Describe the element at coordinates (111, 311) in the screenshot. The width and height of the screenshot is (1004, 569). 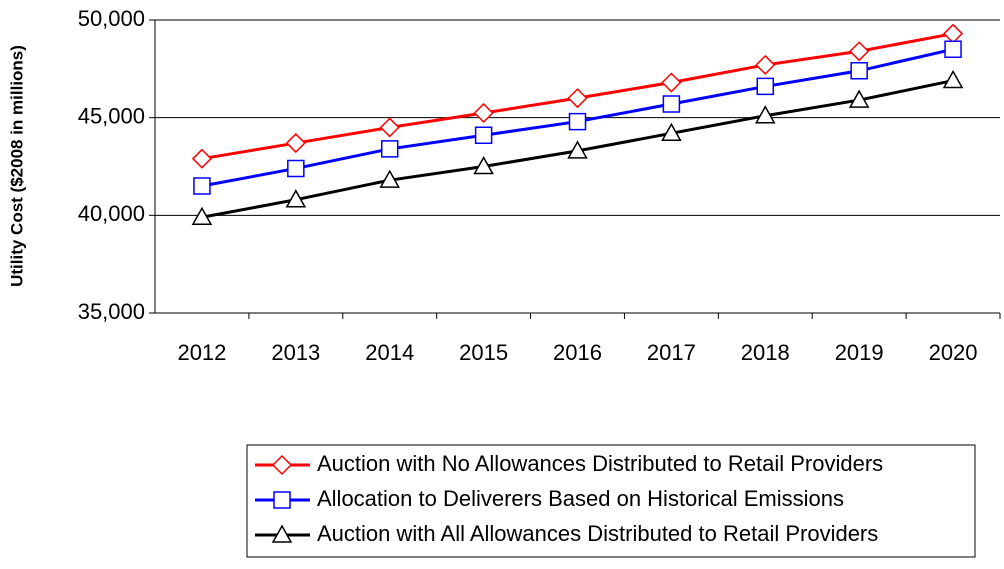
I see `y-tick-label: 35,000` at that location.